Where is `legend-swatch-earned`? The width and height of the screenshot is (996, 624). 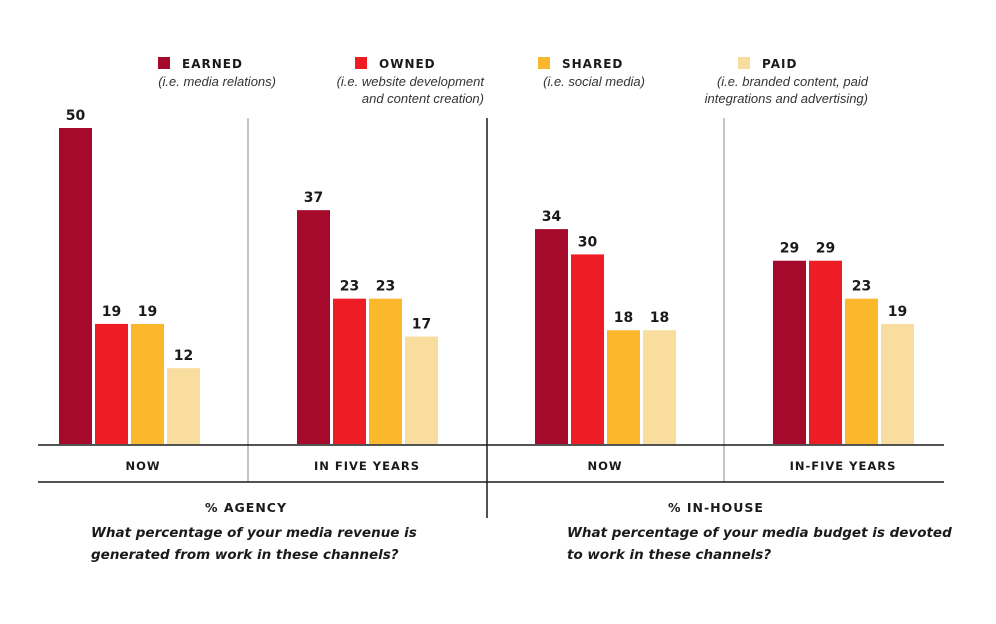
legend-swatch-earned is located at coordinates (164, 63).